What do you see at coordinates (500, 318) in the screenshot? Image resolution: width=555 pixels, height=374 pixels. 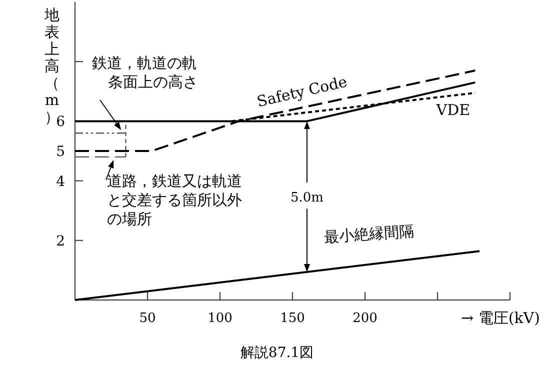 I see `x-axis-title: → 電圧(kV)` at bounding box center [500, 318].